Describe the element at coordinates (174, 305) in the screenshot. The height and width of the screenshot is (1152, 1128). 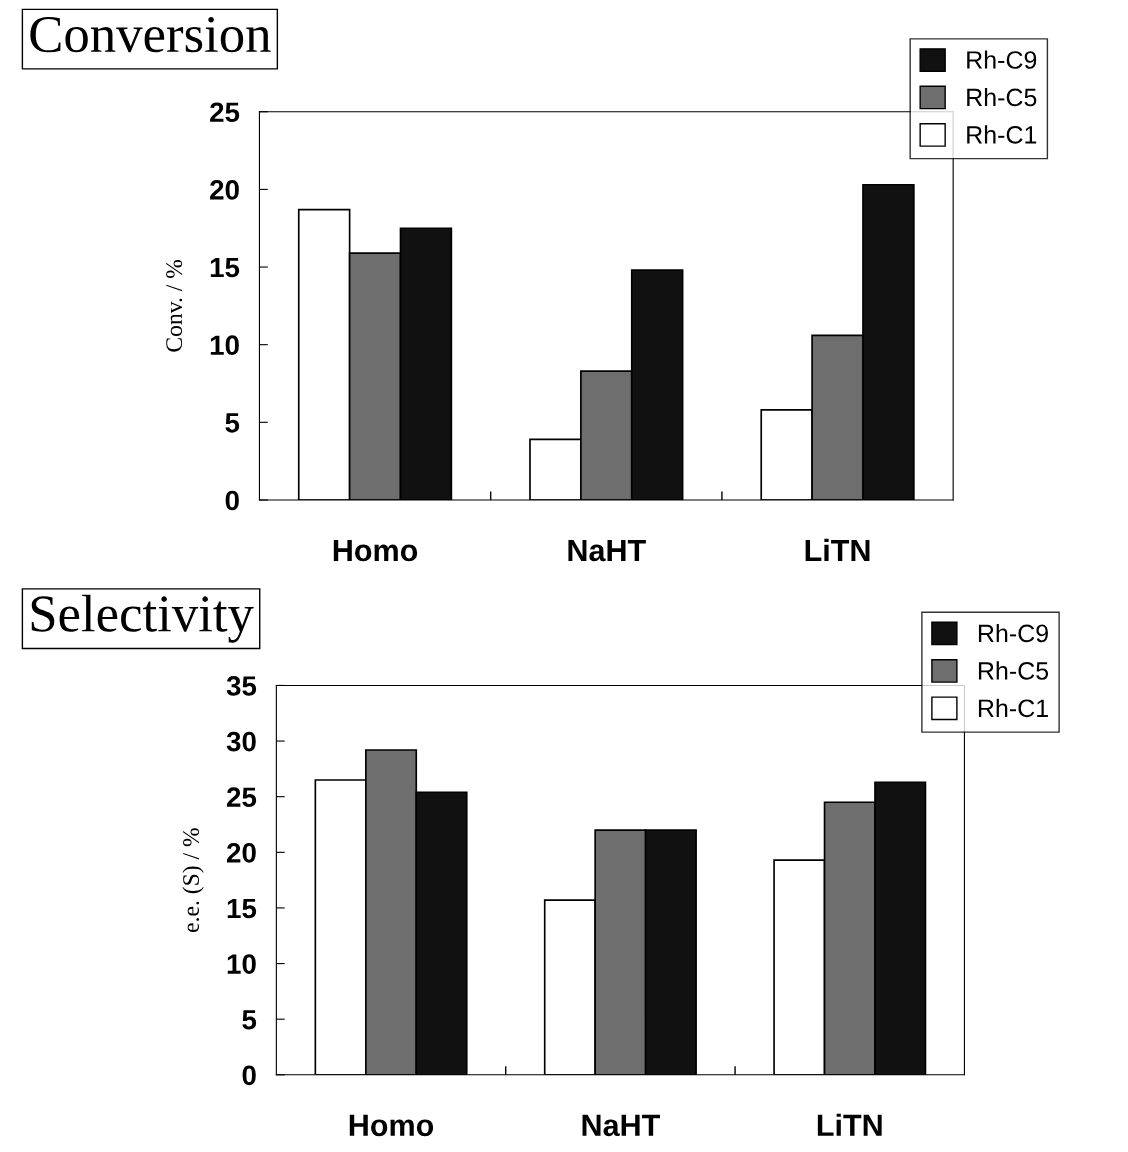
I see `y-axis-title: Conv. / %` at that location.